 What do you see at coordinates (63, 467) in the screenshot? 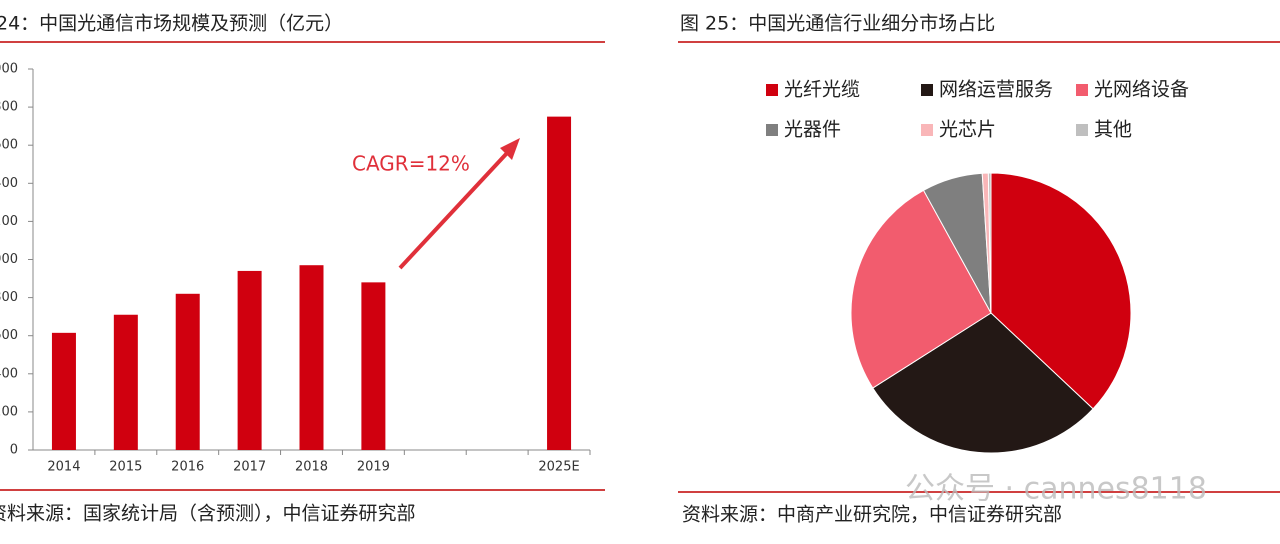
I see `x-tick-label: 2014` at bounding box center [63, 467].